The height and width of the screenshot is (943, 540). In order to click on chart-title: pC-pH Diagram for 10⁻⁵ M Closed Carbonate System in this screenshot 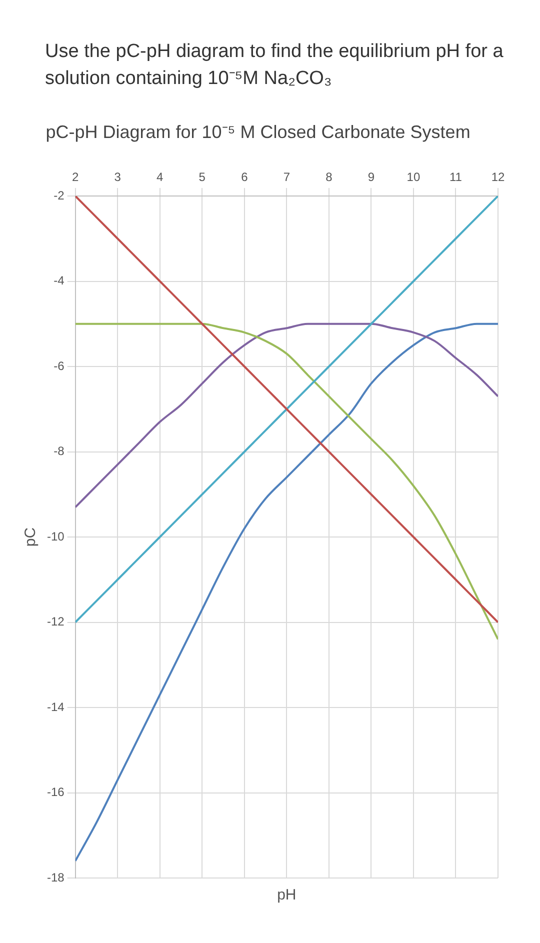, I will do `click(258, 132)`.